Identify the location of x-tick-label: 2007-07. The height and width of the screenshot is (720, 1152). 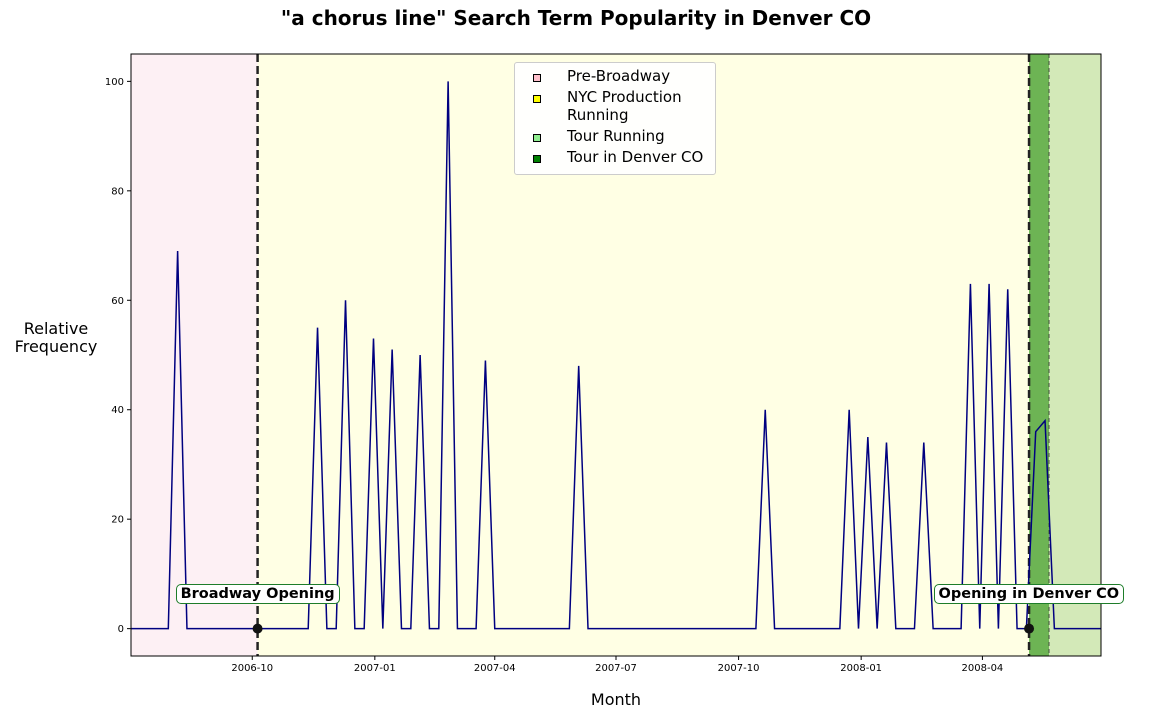
(616, 668).